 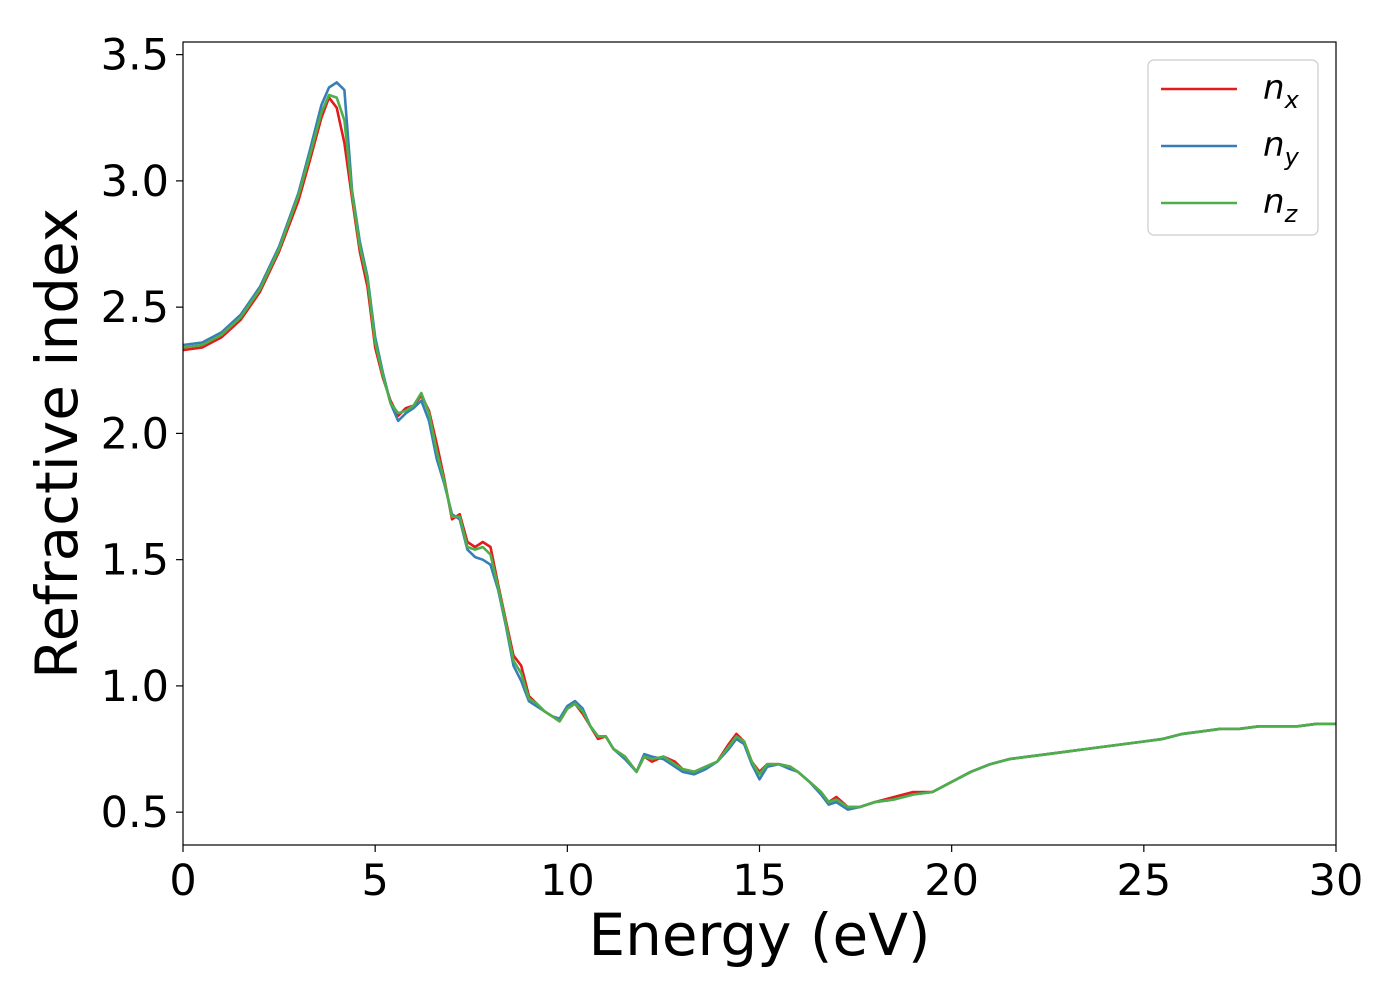 I want to click on x-tick-label: 25, so click(x=1143, y=881).